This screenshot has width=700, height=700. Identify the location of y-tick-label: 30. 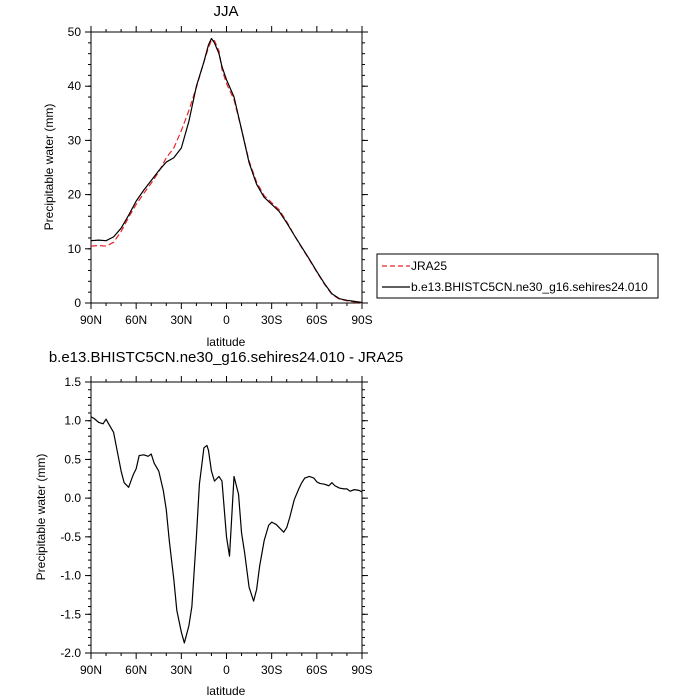
(75, 140).